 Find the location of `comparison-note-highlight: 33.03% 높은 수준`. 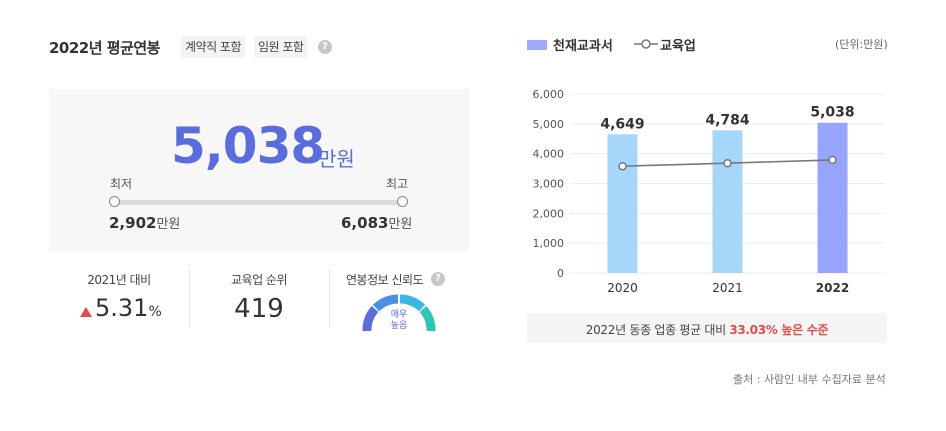

comparison-note-highlight: 33.03% 높은 수준 is located at coordinates (779, 330).